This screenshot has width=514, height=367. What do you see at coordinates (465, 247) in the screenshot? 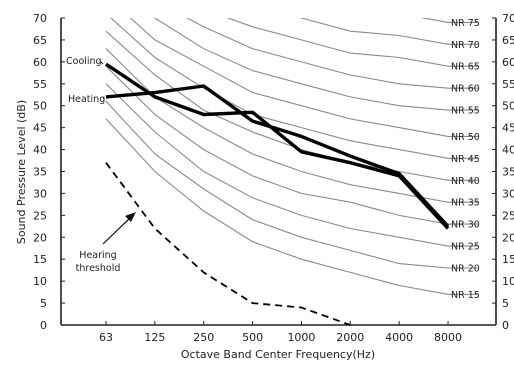
I see `nr-curve-label: NR 25` at bounding box center [465, 247].